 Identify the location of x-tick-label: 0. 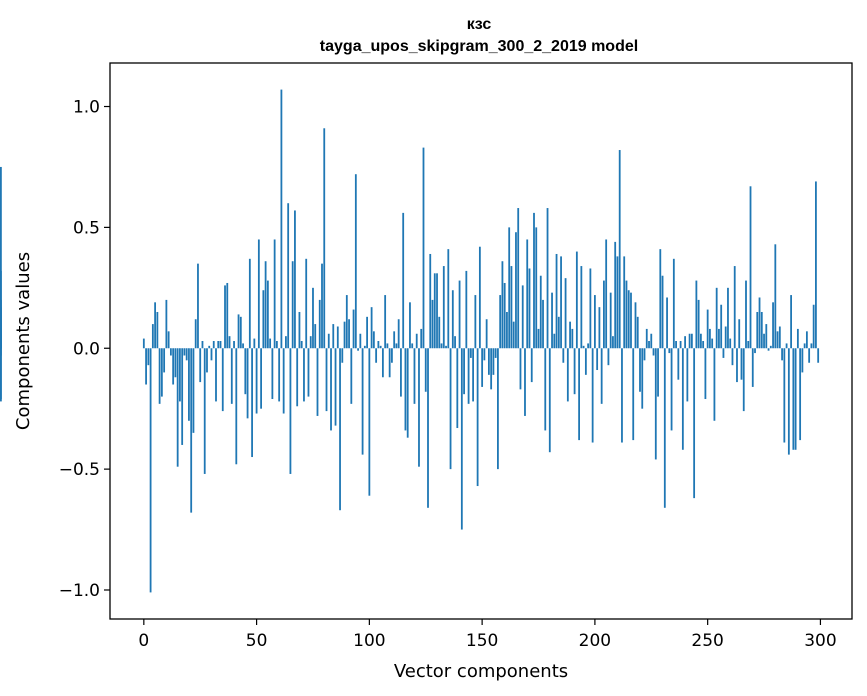
(143, 641).